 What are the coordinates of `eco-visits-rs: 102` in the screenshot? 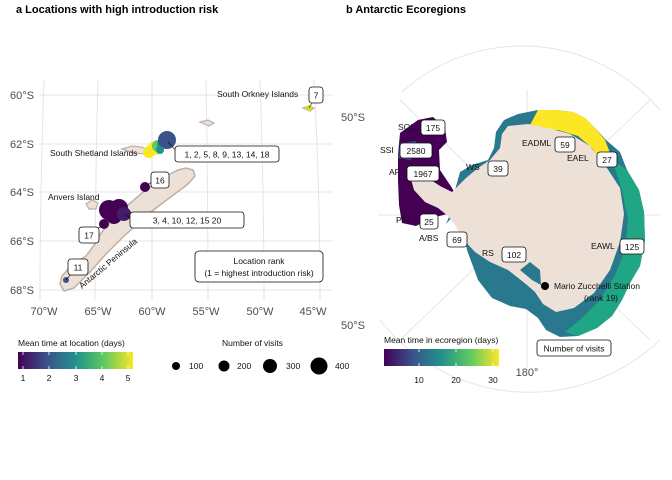 It's located at (514, 255).